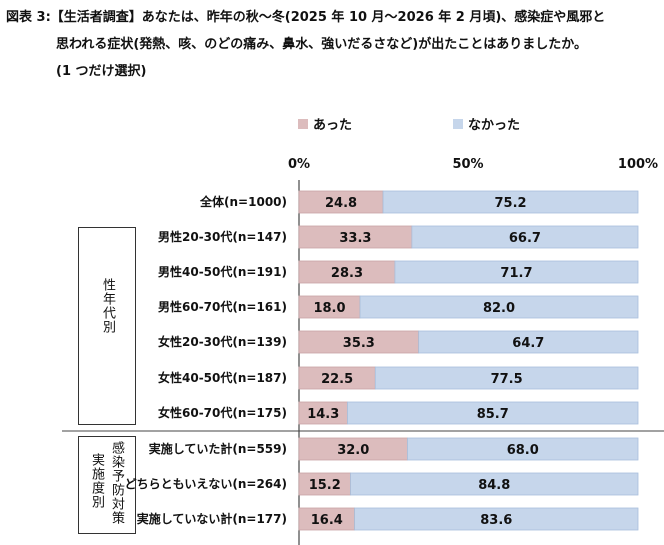 Image resolution: width=664 pixels, height=545 pixels. Describe the element at coordinates (333, 125) in the screenshot. I see `legend-label-yes: あった` at that location.